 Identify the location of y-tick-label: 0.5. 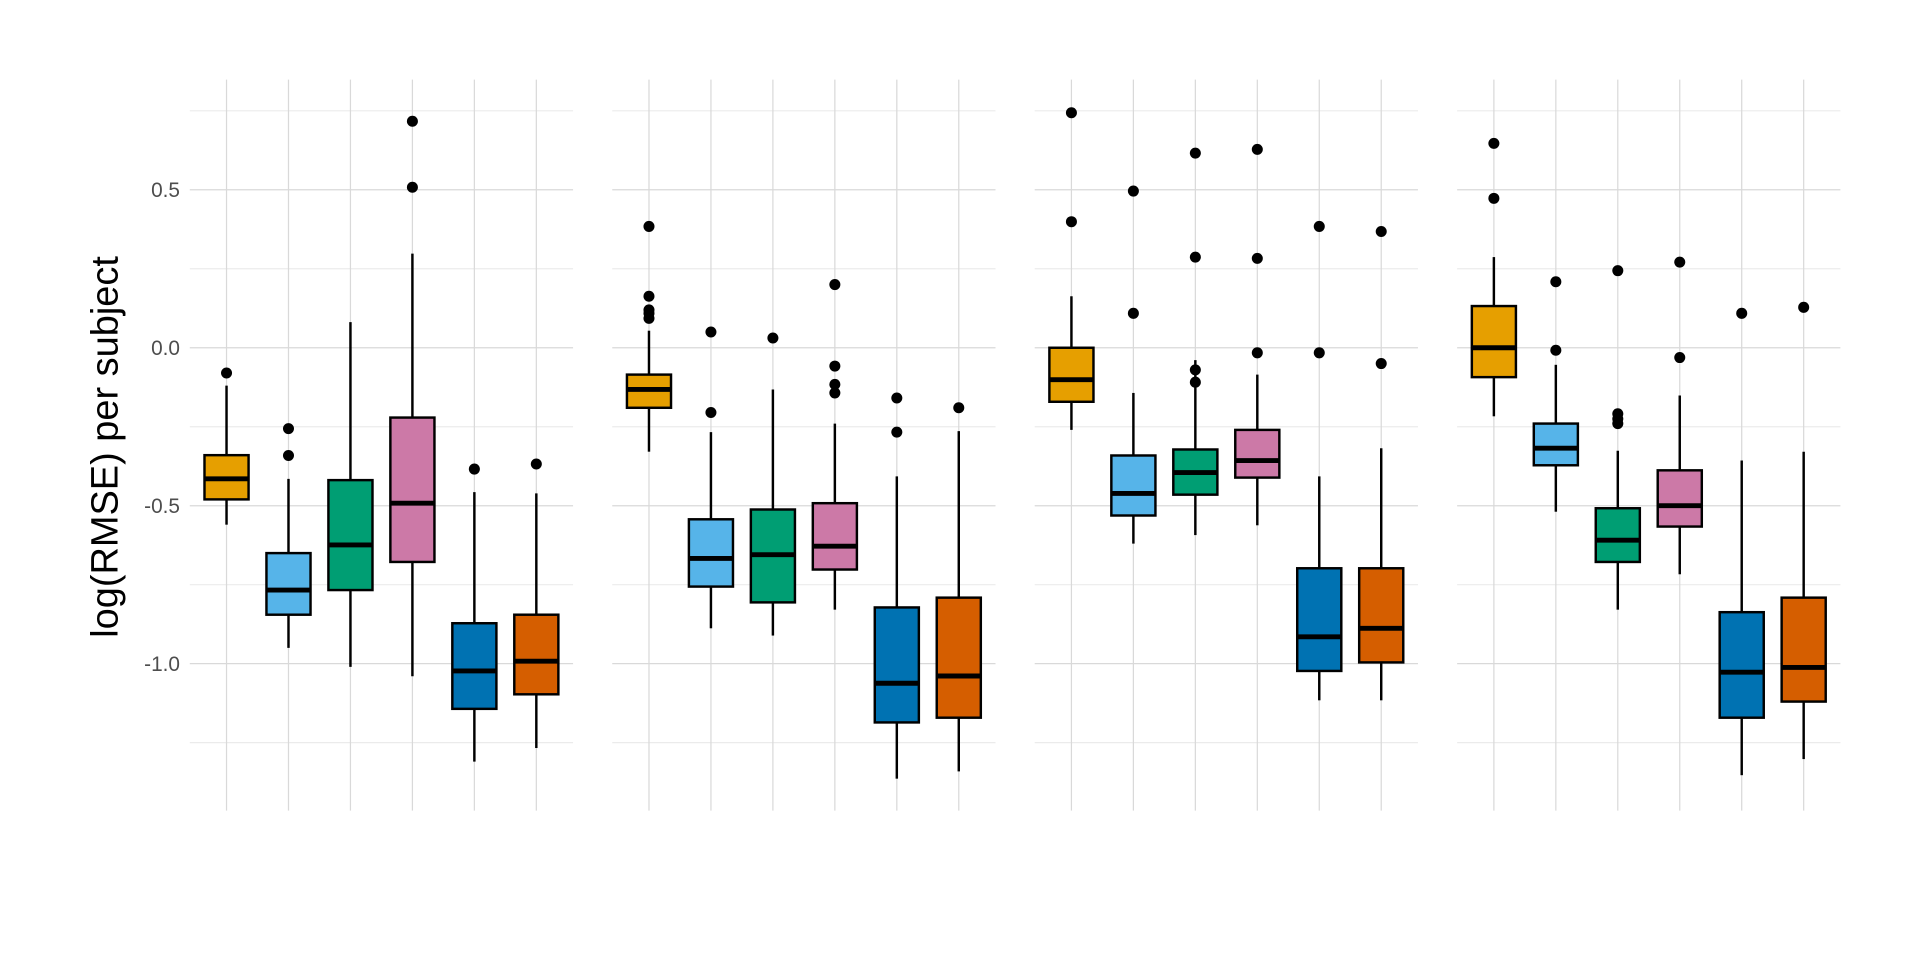
(165, 190).